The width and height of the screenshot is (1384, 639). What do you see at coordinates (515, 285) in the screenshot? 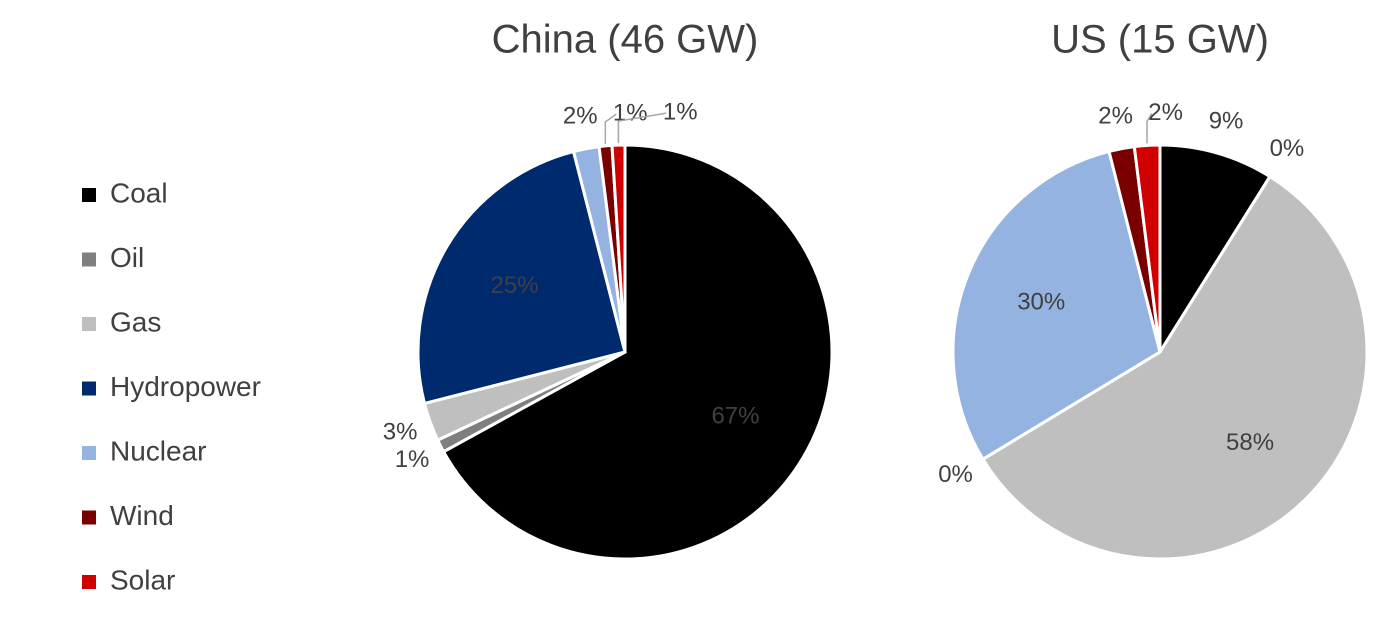
I see `data-label: 25%` at bounding box center [515, 285].